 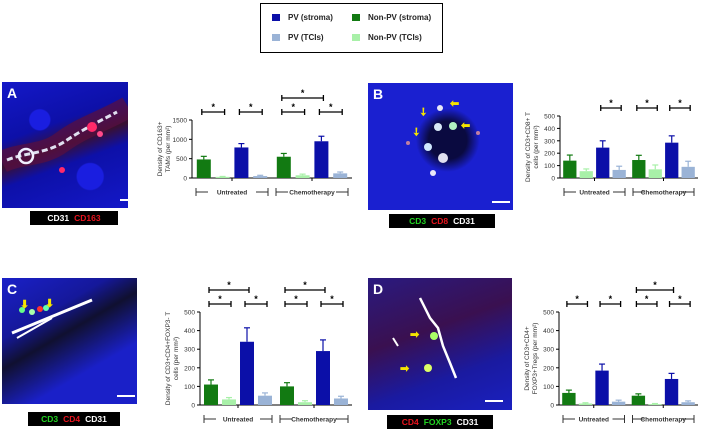 What do you see at coordinates (443, 140) in the screenshot?
I see `cell-shapes` at bounding box center [443, 140].